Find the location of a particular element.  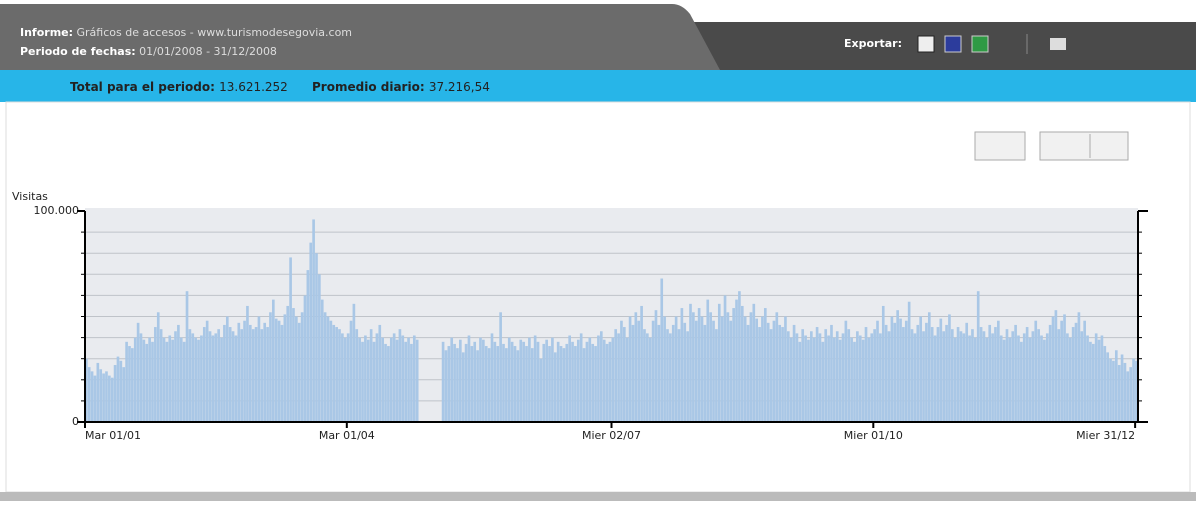

summary-bar is located at coordinates (598, 86).